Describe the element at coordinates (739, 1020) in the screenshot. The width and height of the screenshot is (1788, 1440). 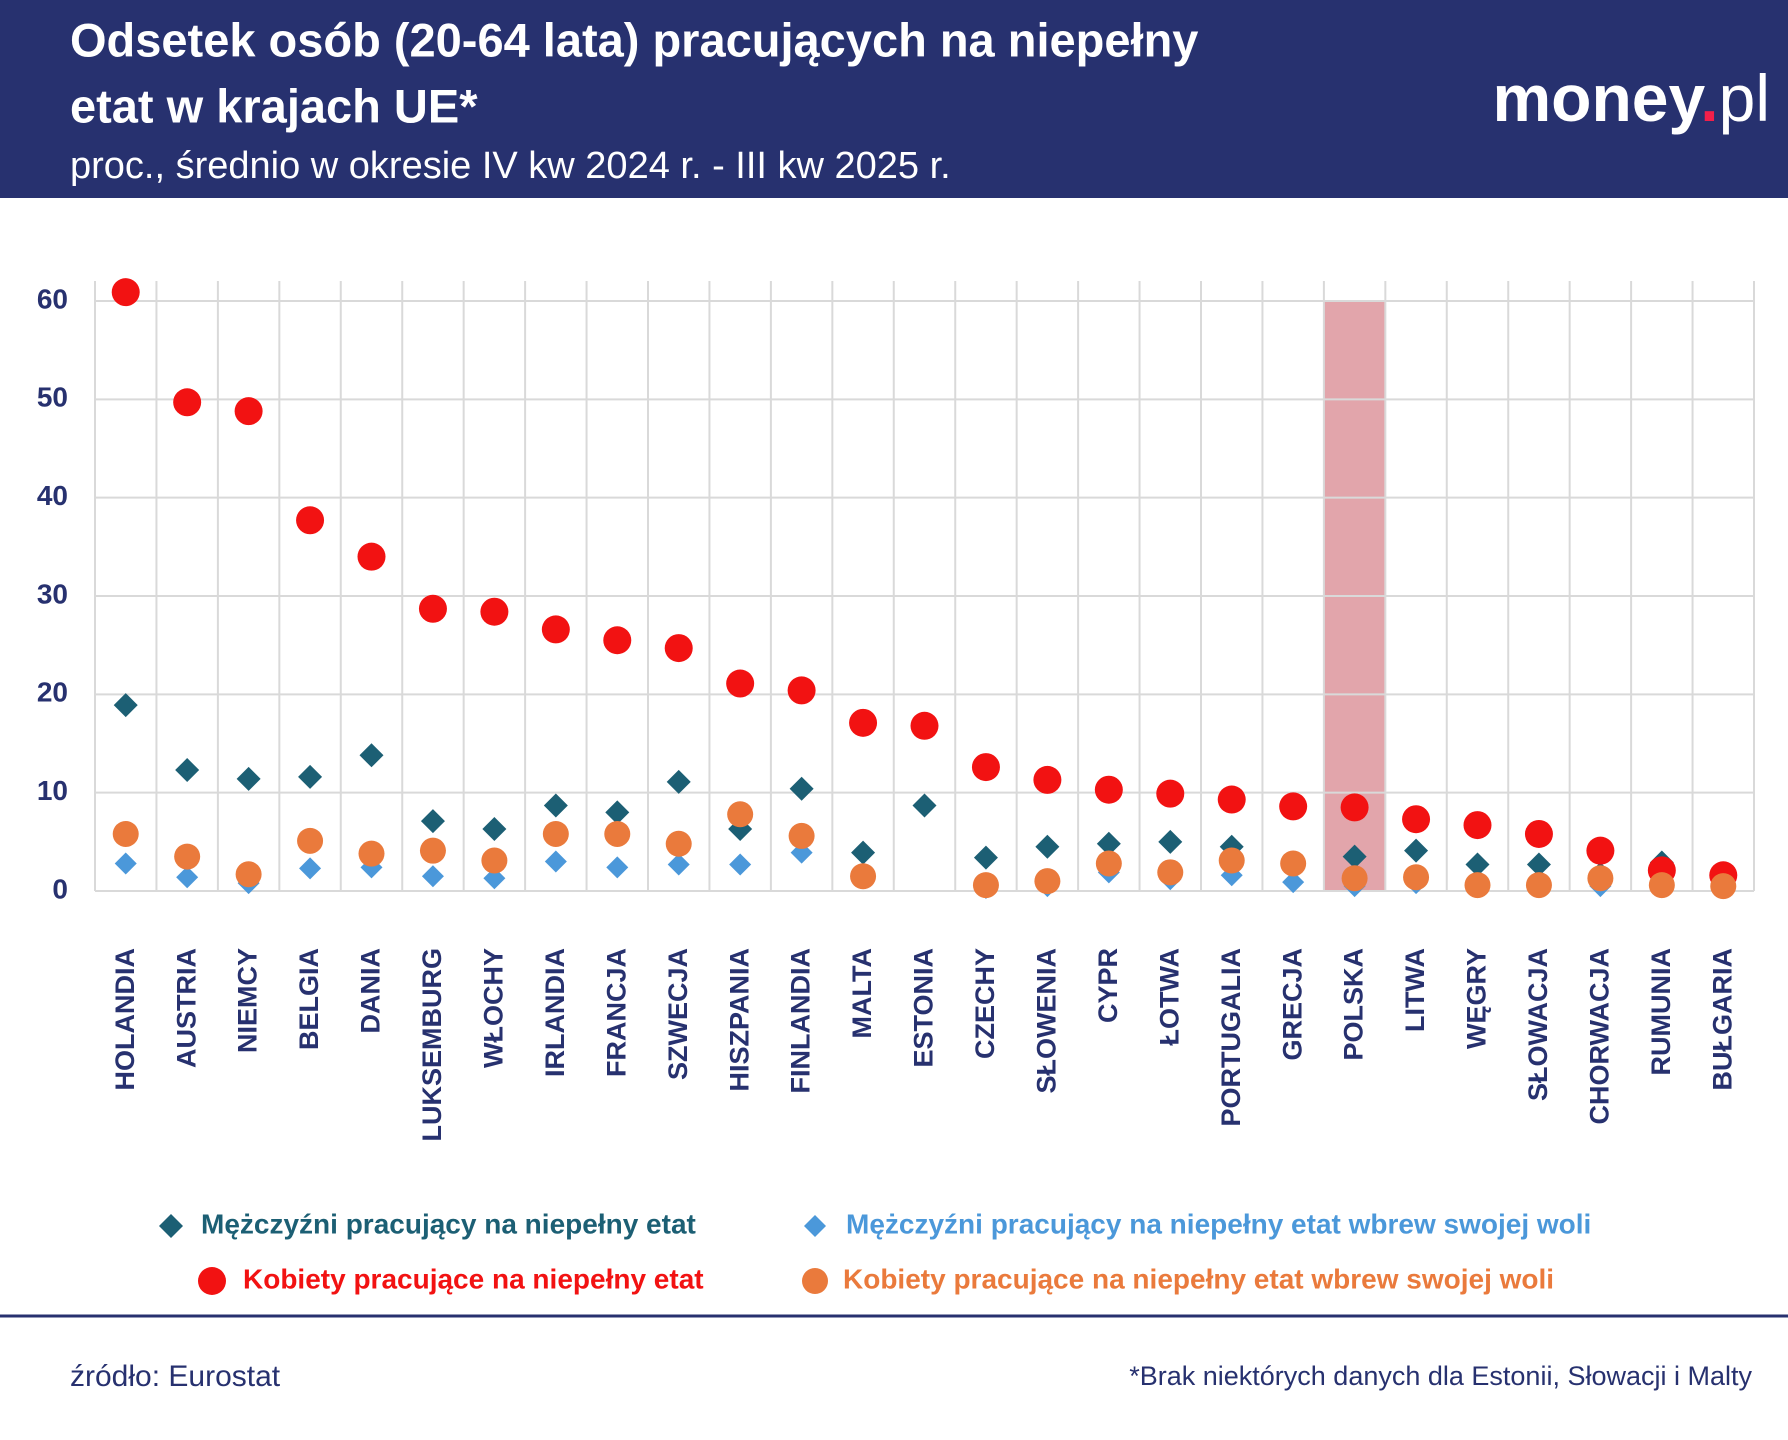
I see `x-tick-label: HISZPANIA` at that location.